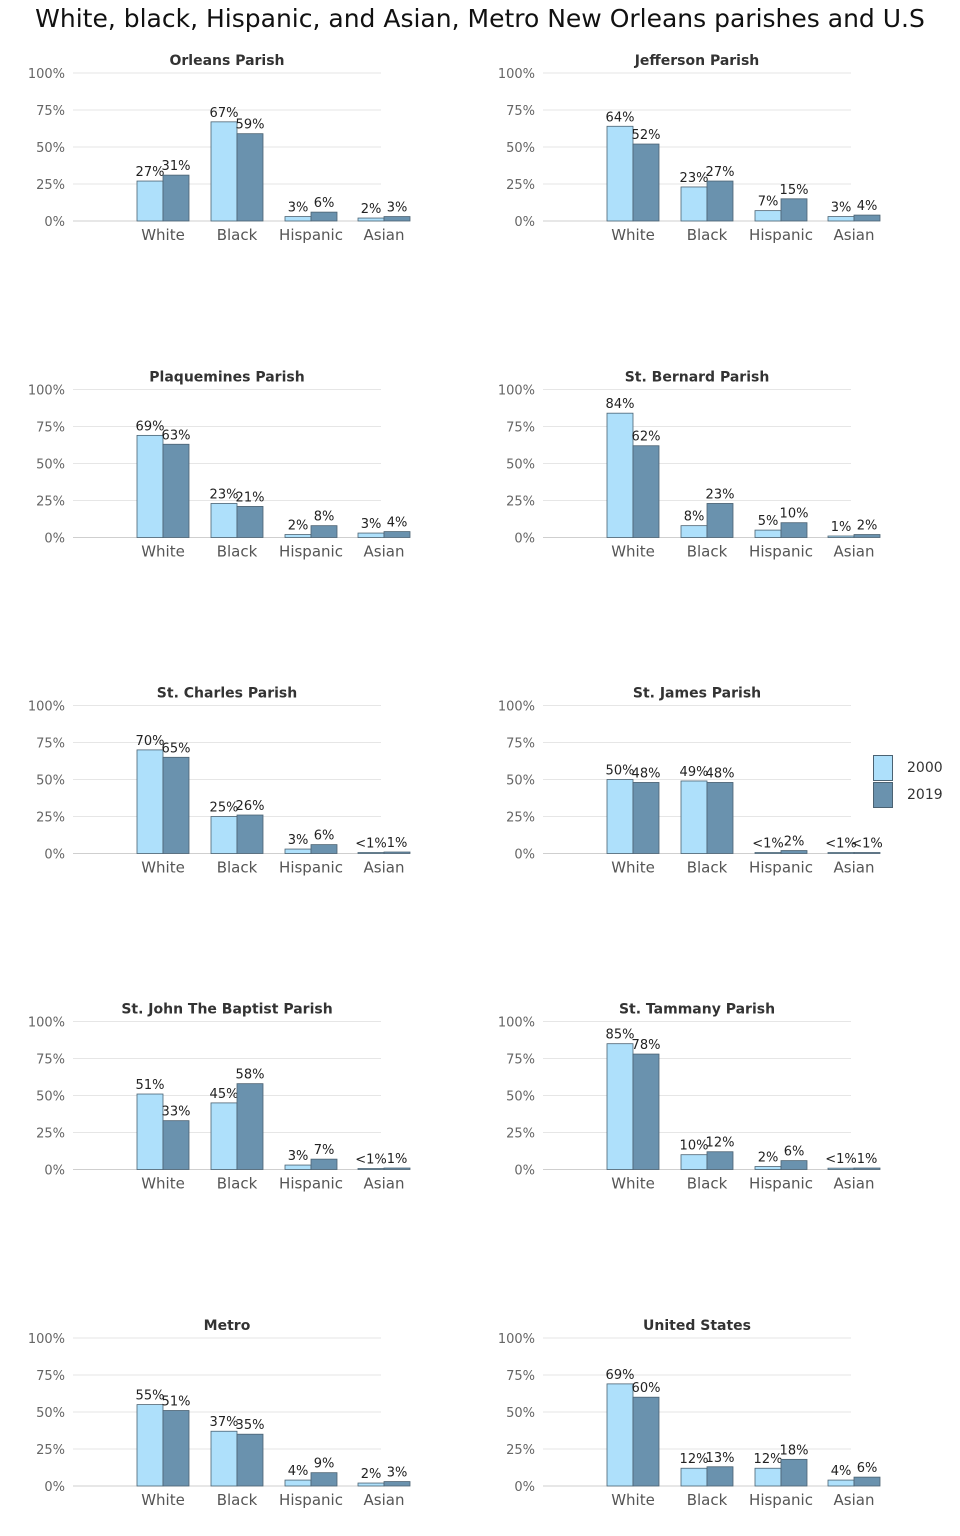 Image resolution: width=960 pixels, height=1536 pixels. I want to click on legend-item-2019: 2019, so click(908, 794).